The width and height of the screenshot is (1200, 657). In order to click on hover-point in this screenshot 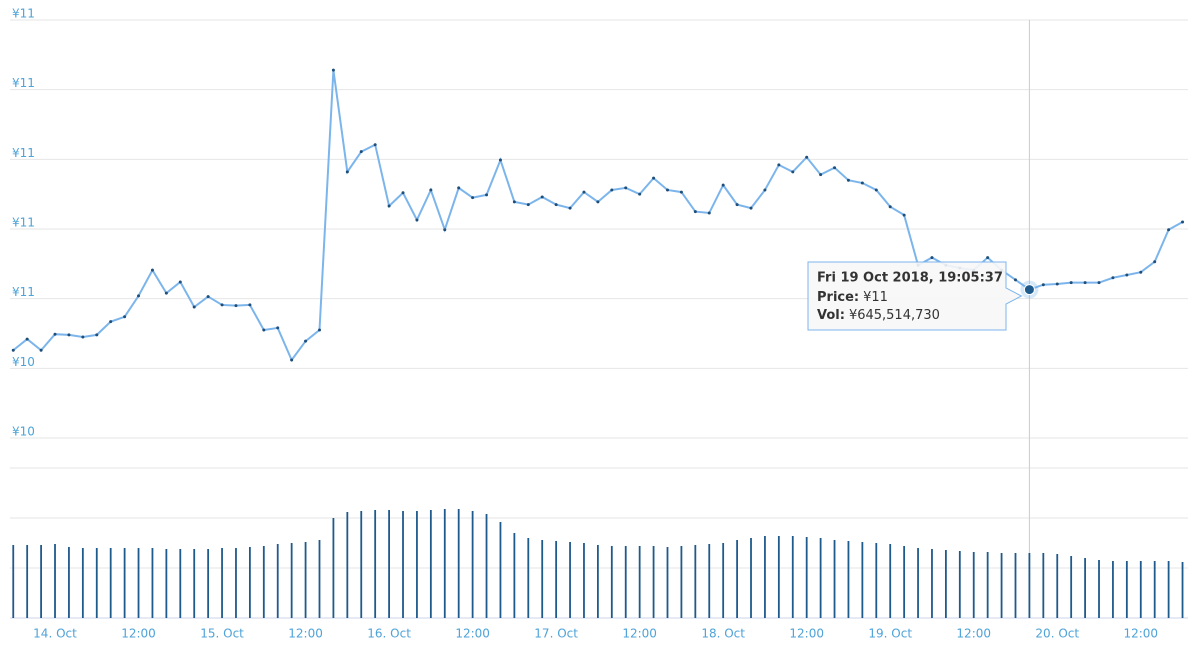, I will do `click(1029, 290)`.